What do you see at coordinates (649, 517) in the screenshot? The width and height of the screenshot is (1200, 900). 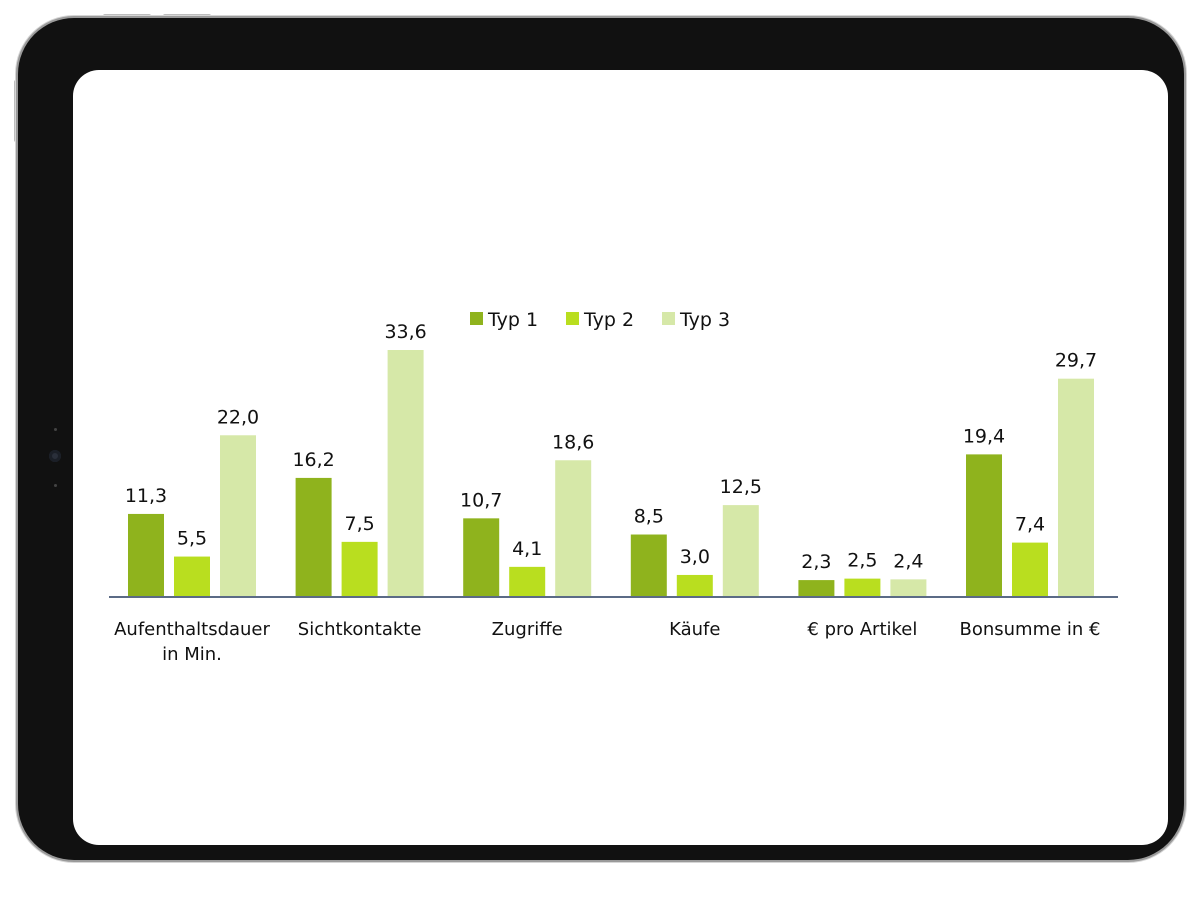 I see `bar-value-label: 8,5` at bounding box center [649, 517].